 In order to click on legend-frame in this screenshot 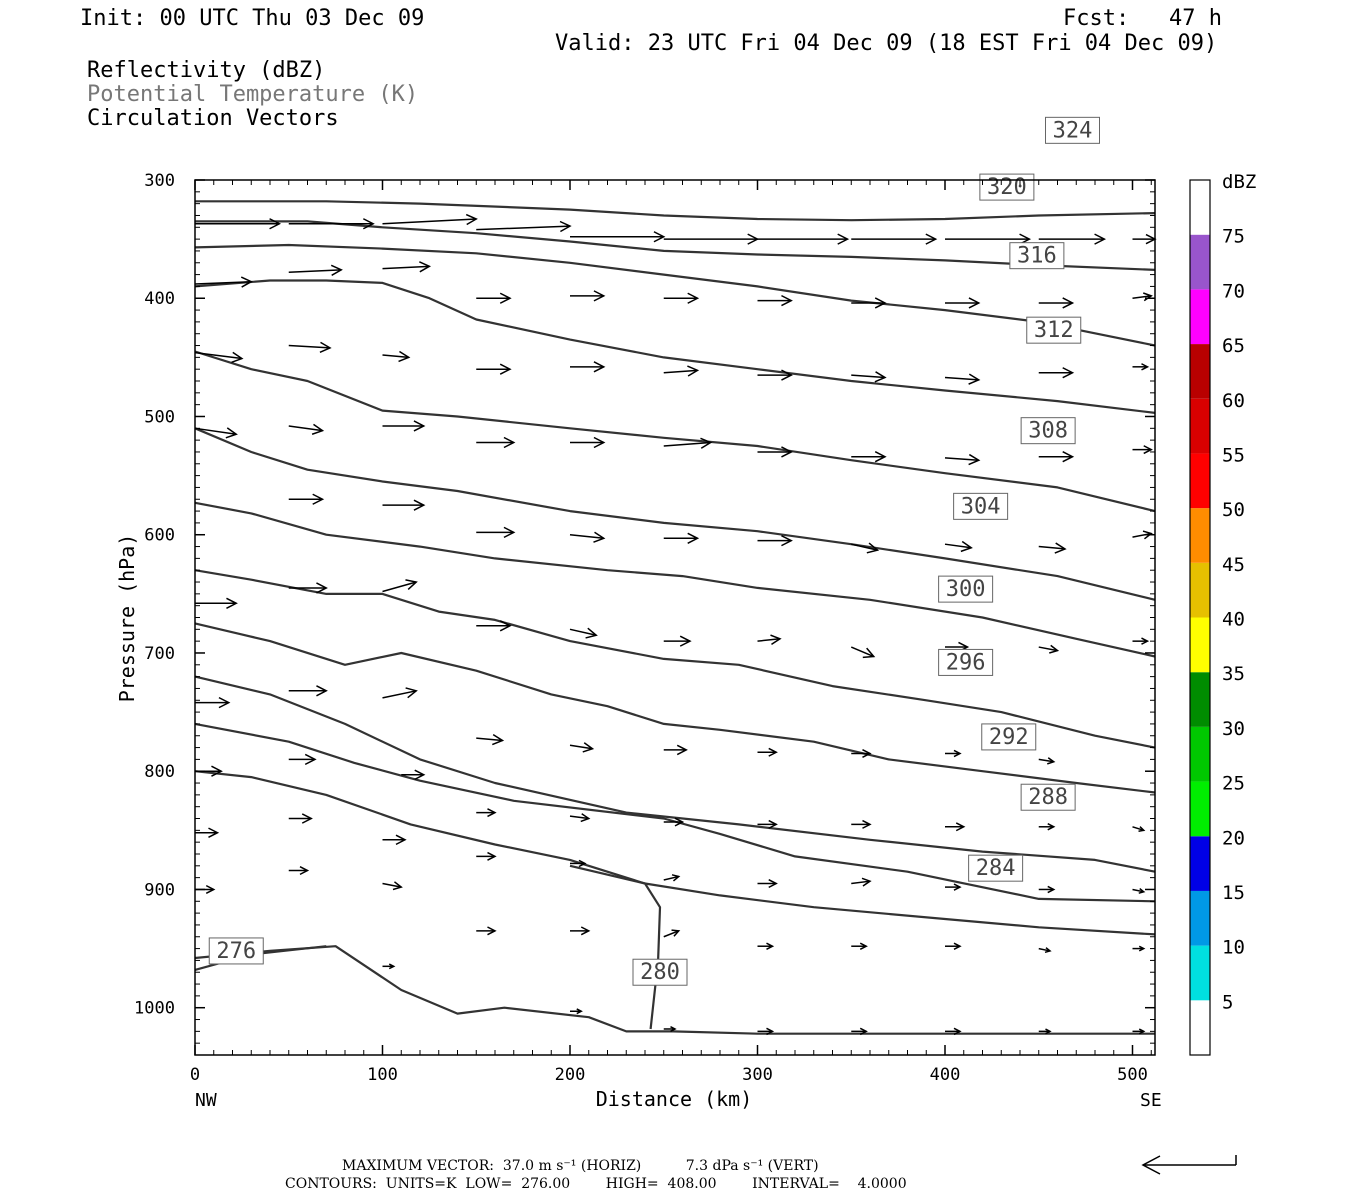, I will do `click(1200, 617)`.